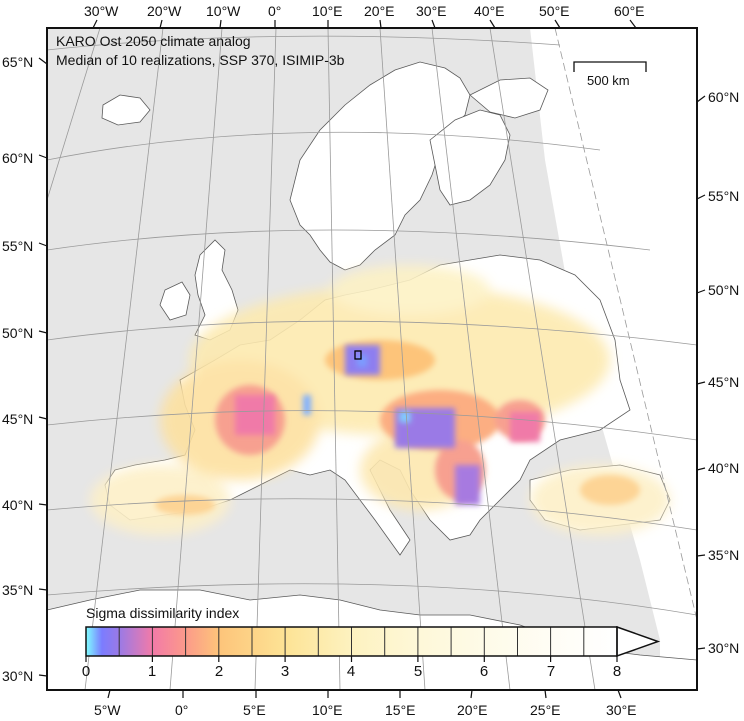 This screenshot has width=744, height=721. Describe the element at coordinates (724, 290) in the screenshot. I see `right-axis-label: 50°N` at that location.